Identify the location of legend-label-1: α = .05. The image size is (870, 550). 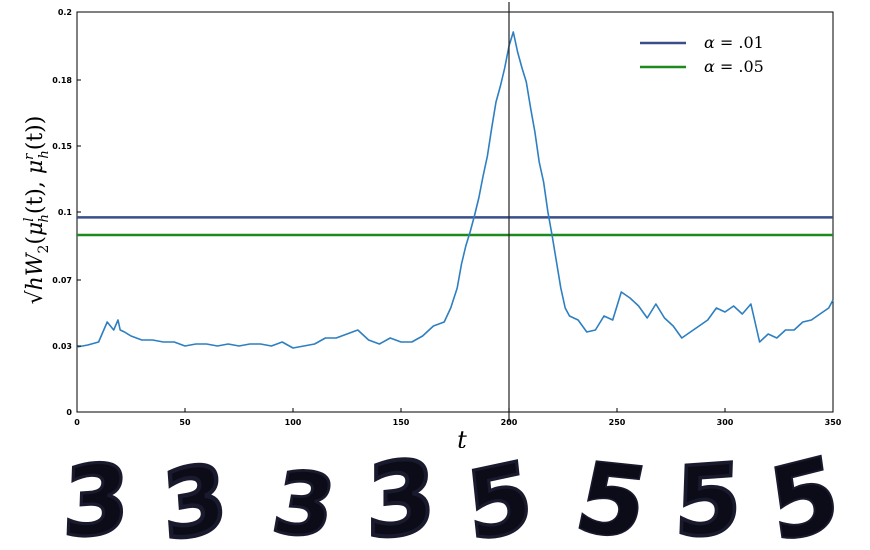
(734, 66).